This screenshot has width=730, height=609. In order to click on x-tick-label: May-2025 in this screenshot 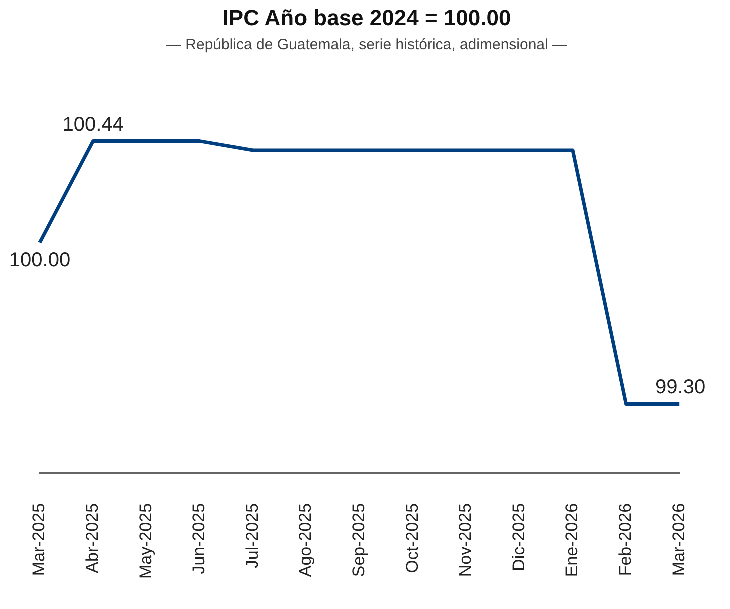, I will do `click(146, 541)`.